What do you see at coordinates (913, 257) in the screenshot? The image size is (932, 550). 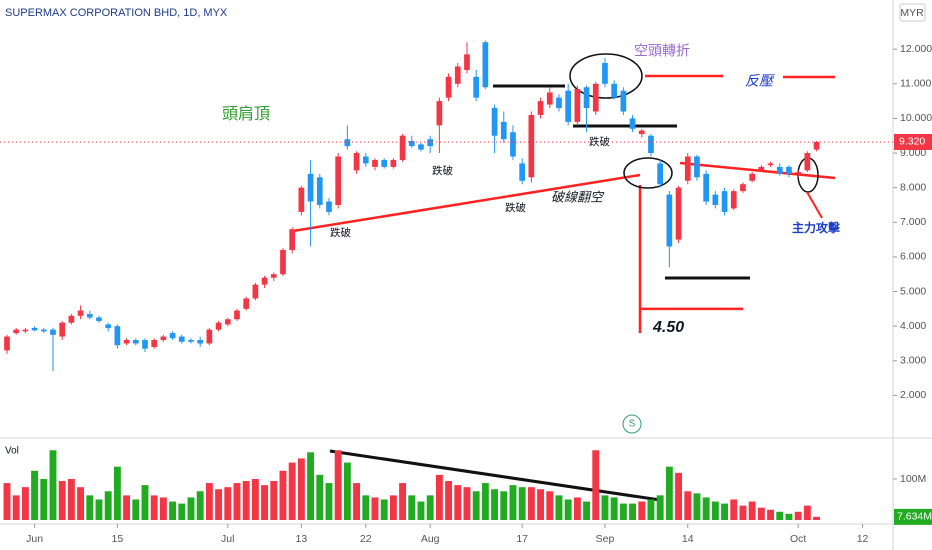 I see `y-tick-label: 6.000` at bounding box center [913, 257].